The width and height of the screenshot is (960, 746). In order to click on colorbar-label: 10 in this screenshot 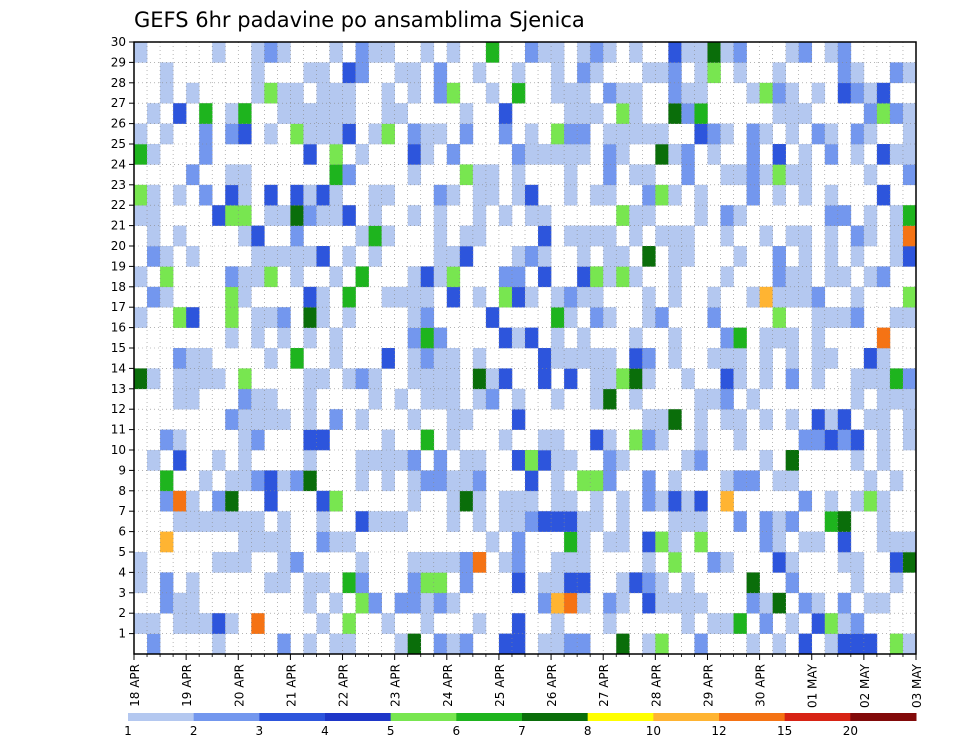, I will do `click(653, 731)`.